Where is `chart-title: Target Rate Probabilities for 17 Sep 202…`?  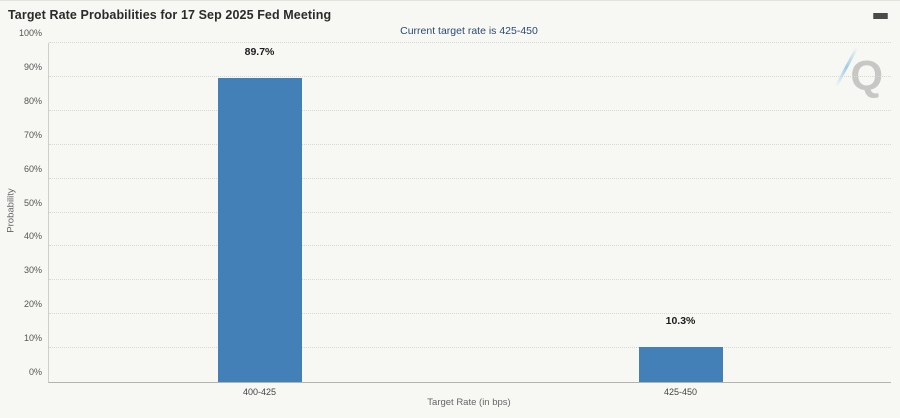
chart-title: Target Rate Probabilities for 17 Sep 202… is located at coordinates (170, 15).